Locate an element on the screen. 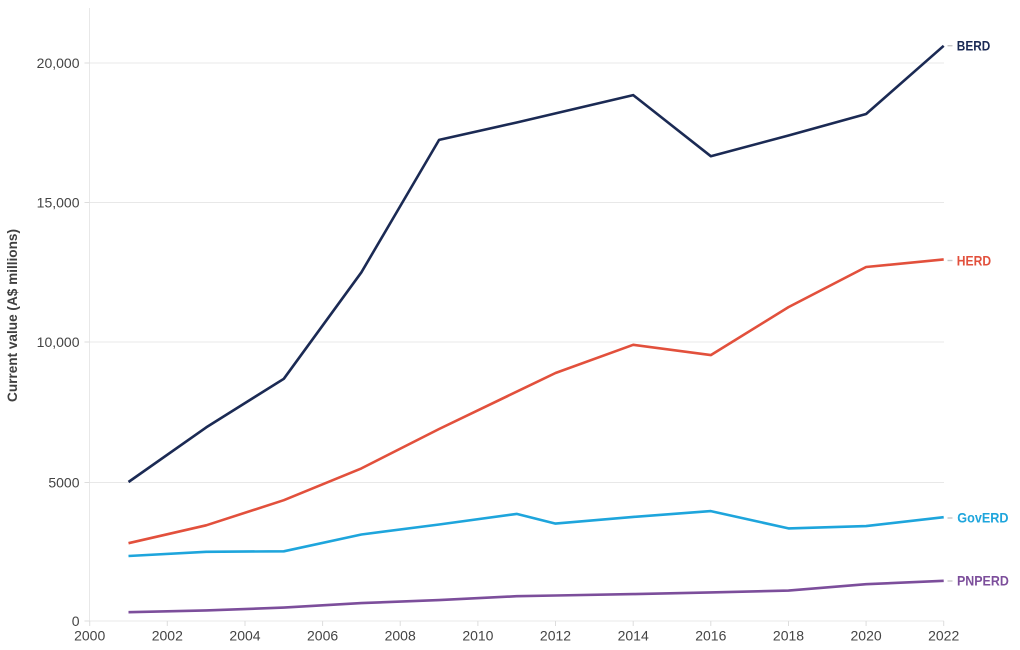  svg-text: GovERD is located at coordinates (982, 518).